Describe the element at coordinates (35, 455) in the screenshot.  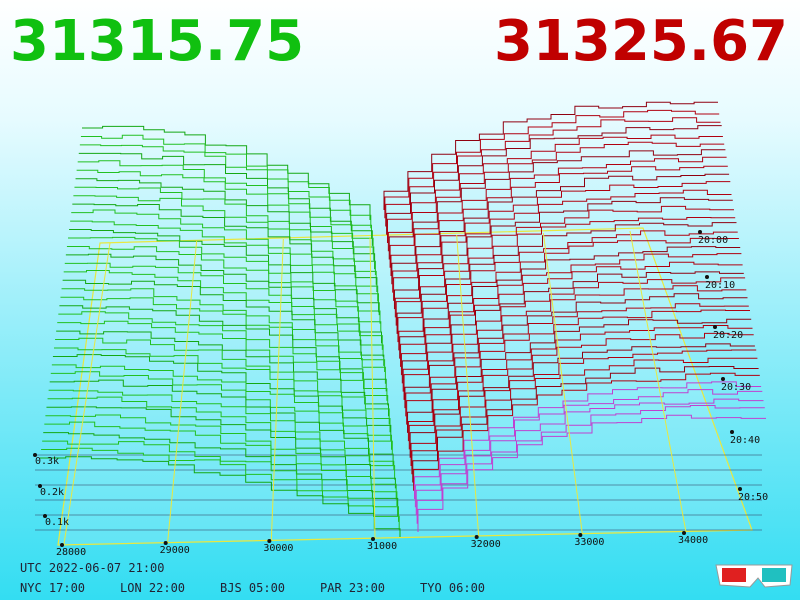
I see `depth-tick` at that location.